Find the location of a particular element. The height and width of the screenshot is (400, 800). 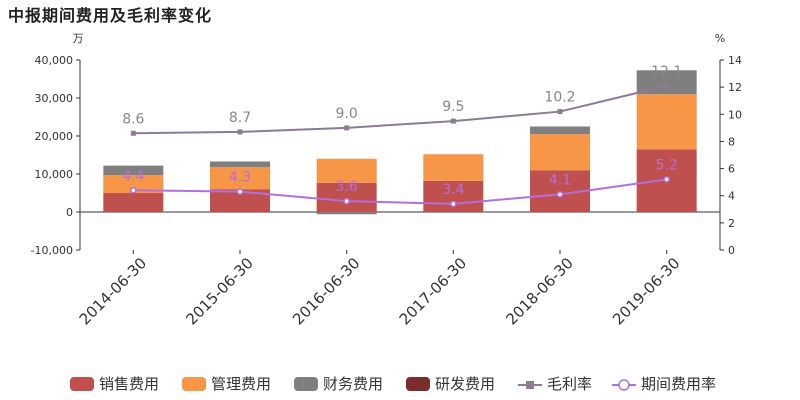

left-tick-label: 10,000 is located at coordinates (54, 174).